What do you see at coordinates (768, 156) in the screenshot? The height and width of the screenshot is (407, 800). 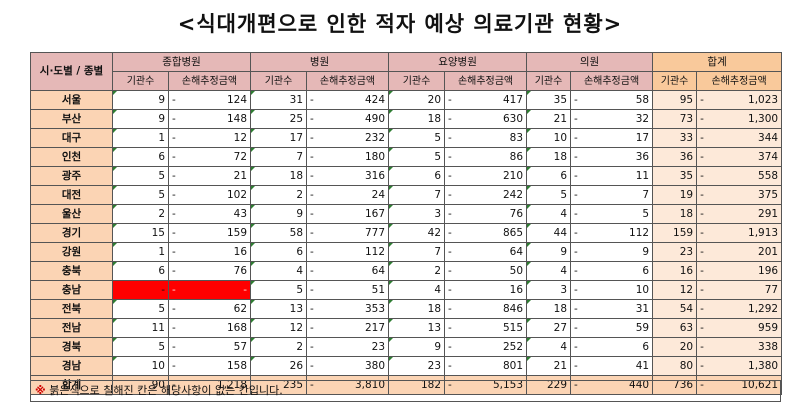 I see `amount-value: 374` at bounding box center [768, 156].